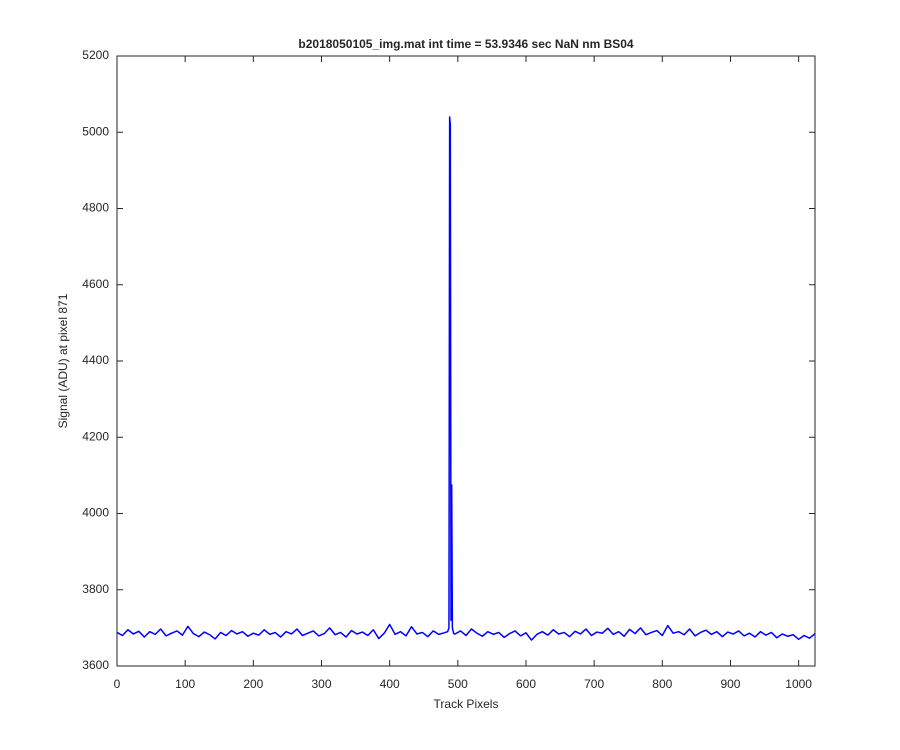 The width and height of the screenshot is (900, 750). What do you see at coordinates (526, 684) in the screenshot?
I see `x-tick-label: 600` at bounding box center [526, 684].